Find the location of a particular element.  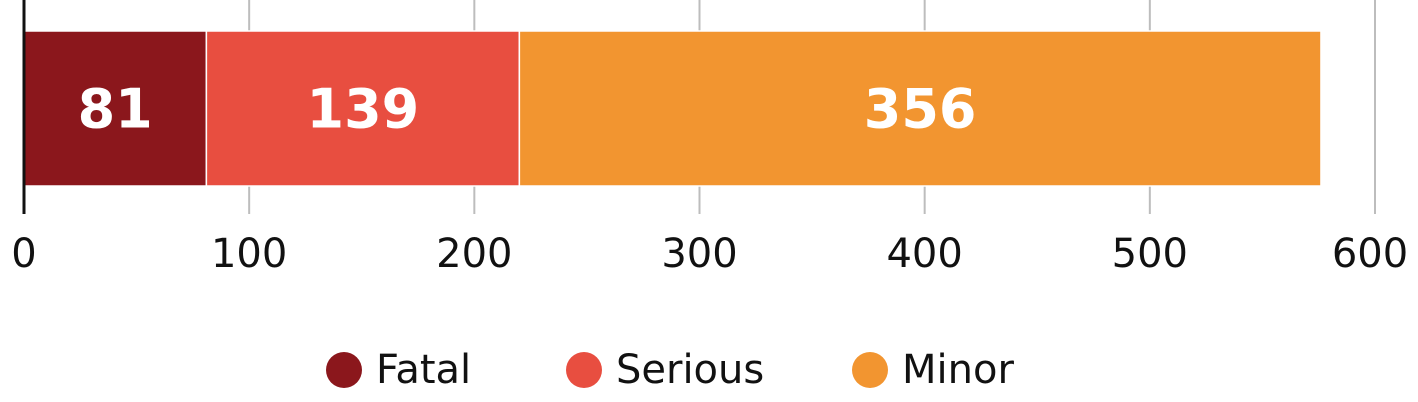

legend-label-minor: Minor is located at coordinates (958, 370).